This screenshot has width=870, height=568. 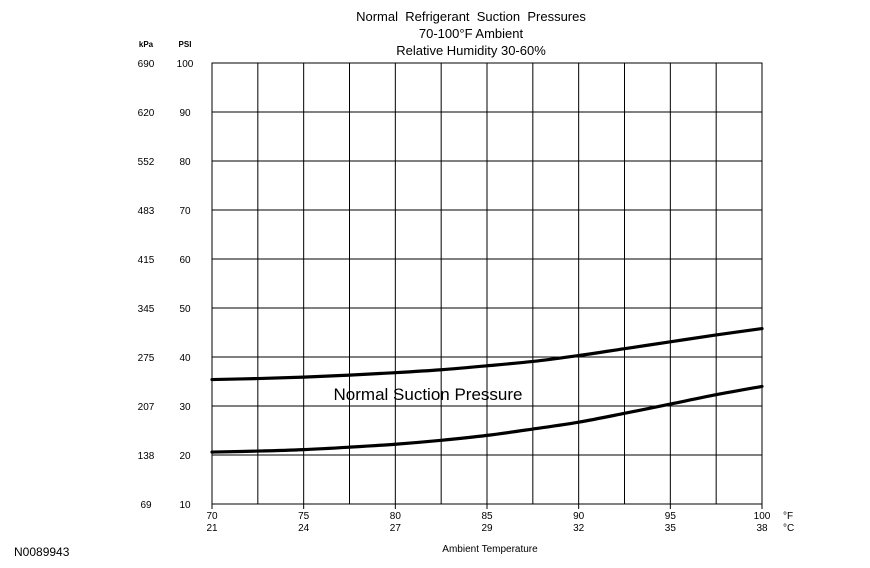 What do you see at coordinates (146, 260) in the screenshot?
I see `y-tick-label-kpa: 415` at bounding box center [146, 260].